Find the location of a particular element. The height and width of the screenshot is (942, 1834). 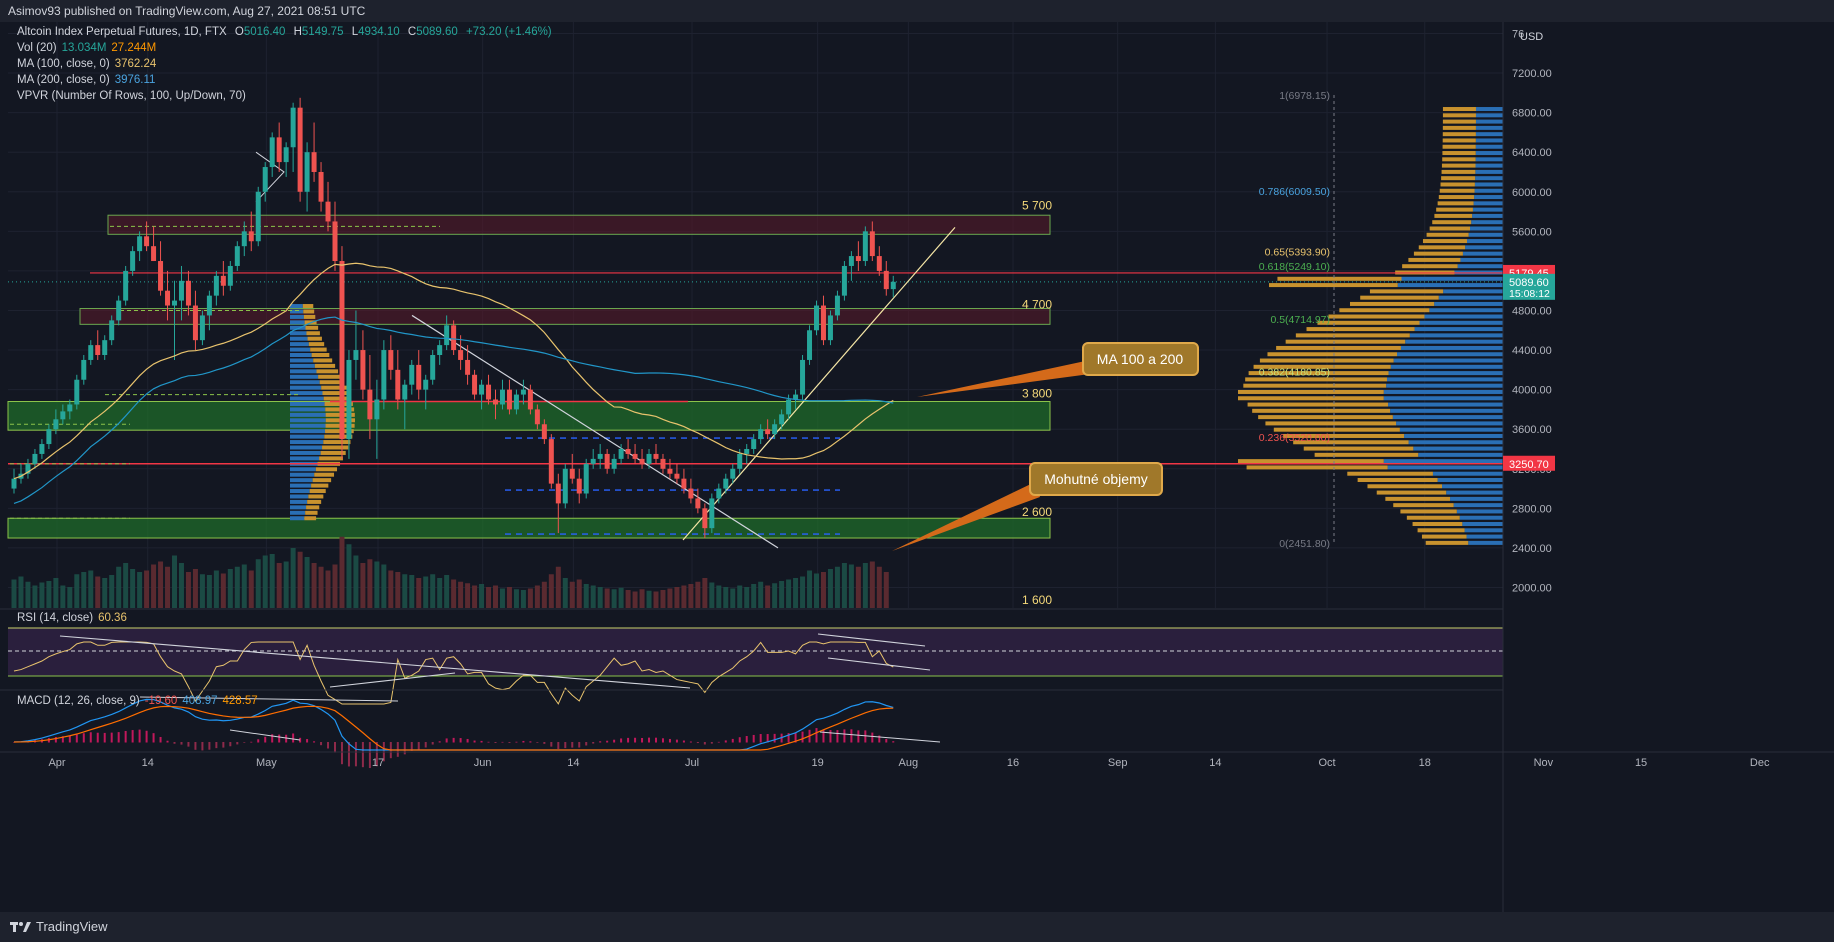

support-zone is located at coordinates (529, 528).